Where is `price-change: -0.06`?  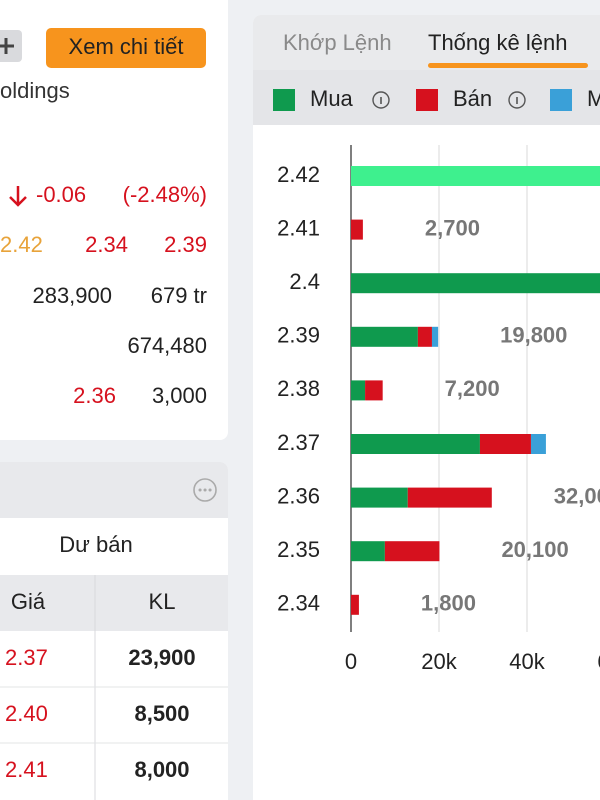
price-change: -0.06 is located at coordinates (61, 194).